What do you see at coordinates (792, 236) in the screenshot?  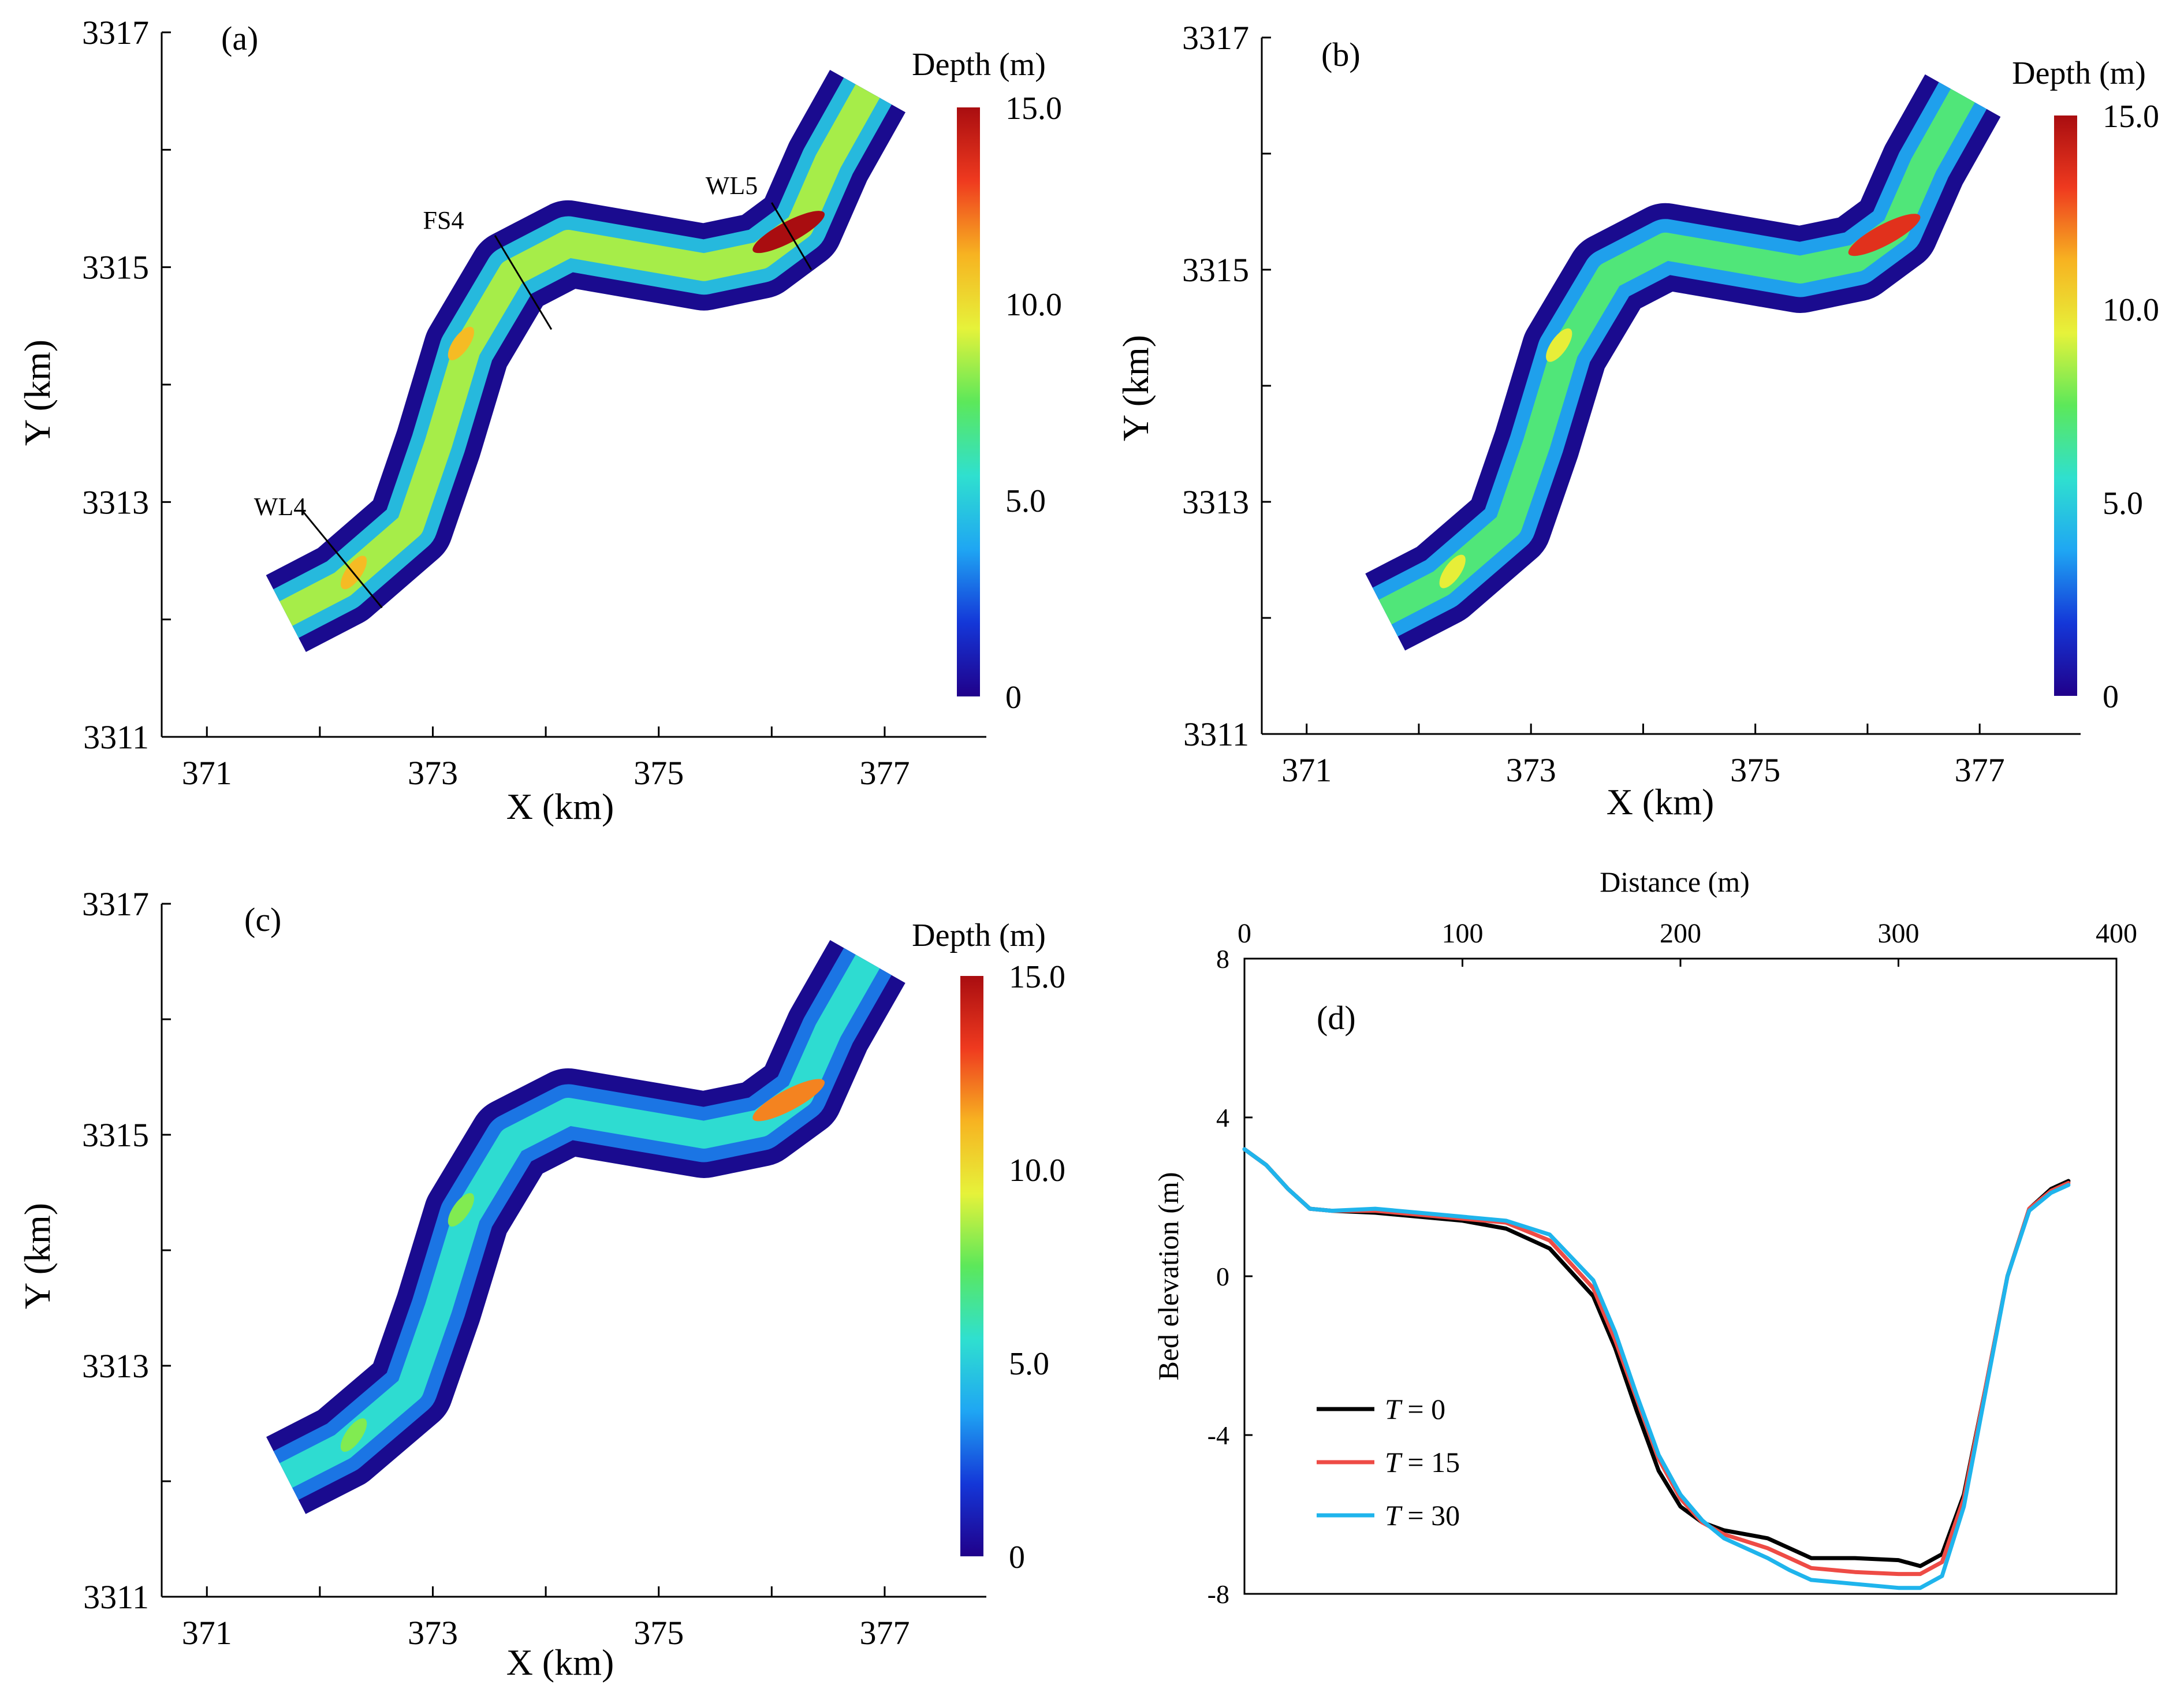 I see `cross-section-line-wl5` at bounding box center [792, 236].